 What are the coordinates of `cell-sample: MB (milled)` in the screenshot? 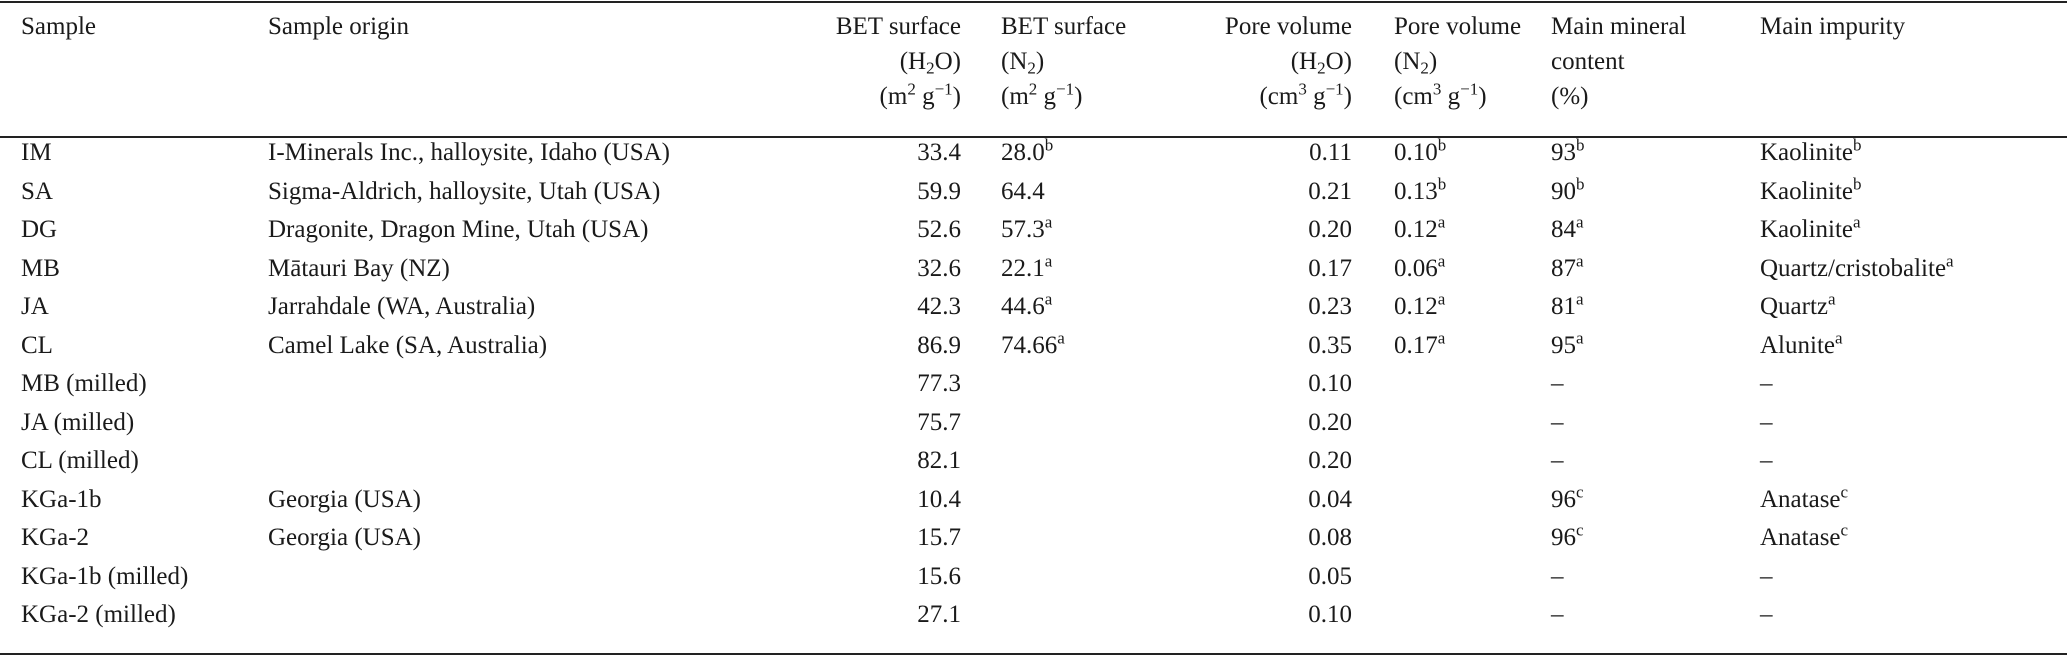 It's located at (84, 383).